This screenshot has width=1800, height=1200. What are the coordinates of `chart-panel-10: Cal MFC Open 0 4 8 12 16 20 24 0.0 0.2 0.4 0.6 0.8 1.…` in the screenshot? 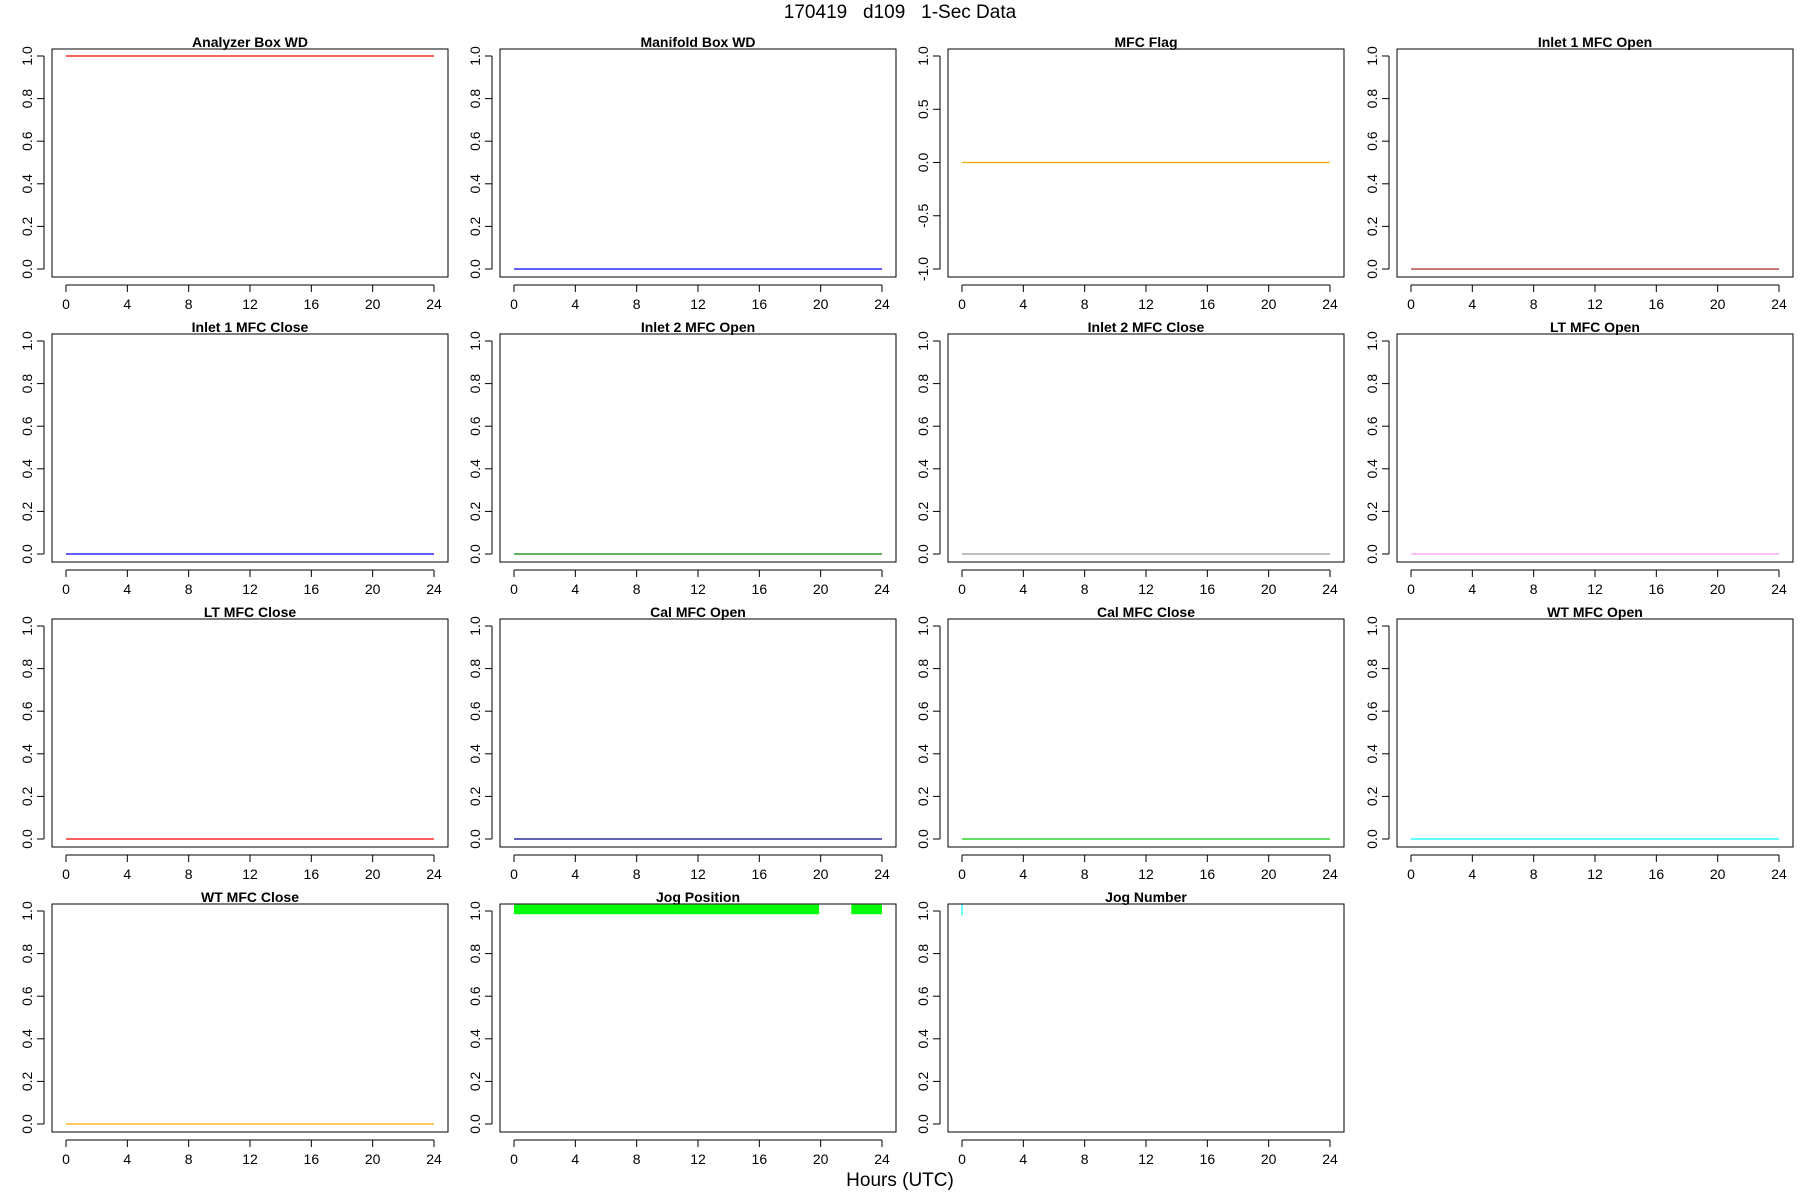 It's located at (682, 743).